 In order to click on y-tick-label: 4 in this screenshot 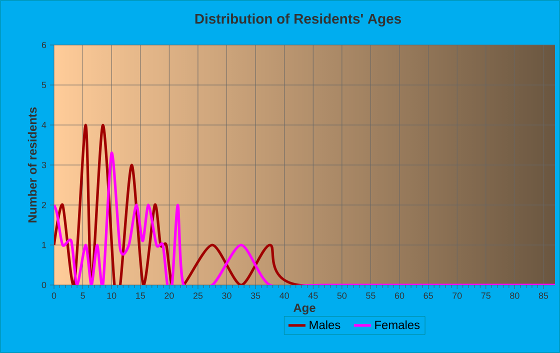, I will do `click(44, 125)`.